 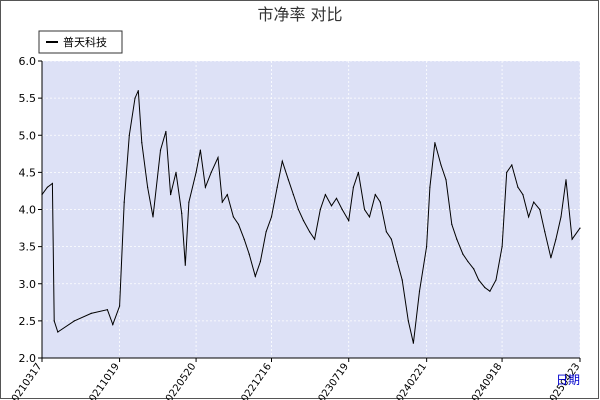 I want to click on y-tick-label: 5.0, so click(x=28, y=135).